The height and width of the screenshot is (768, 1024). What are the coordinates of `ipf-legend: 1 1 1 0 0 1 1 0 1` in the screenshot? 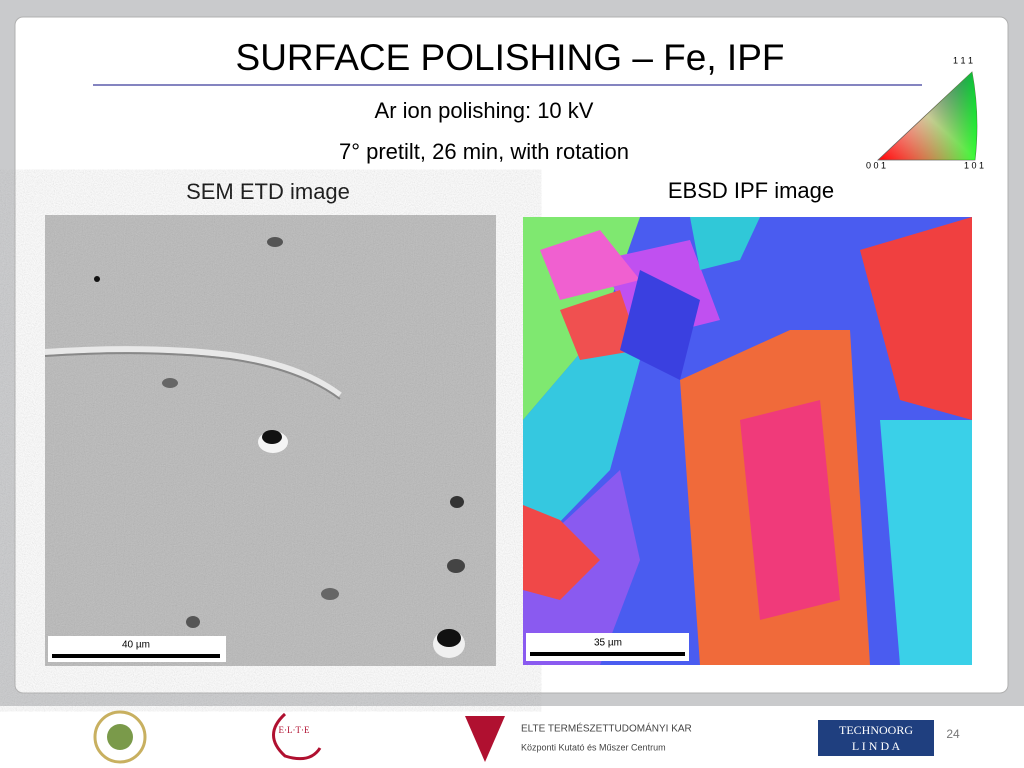 It's located at (925, 112).